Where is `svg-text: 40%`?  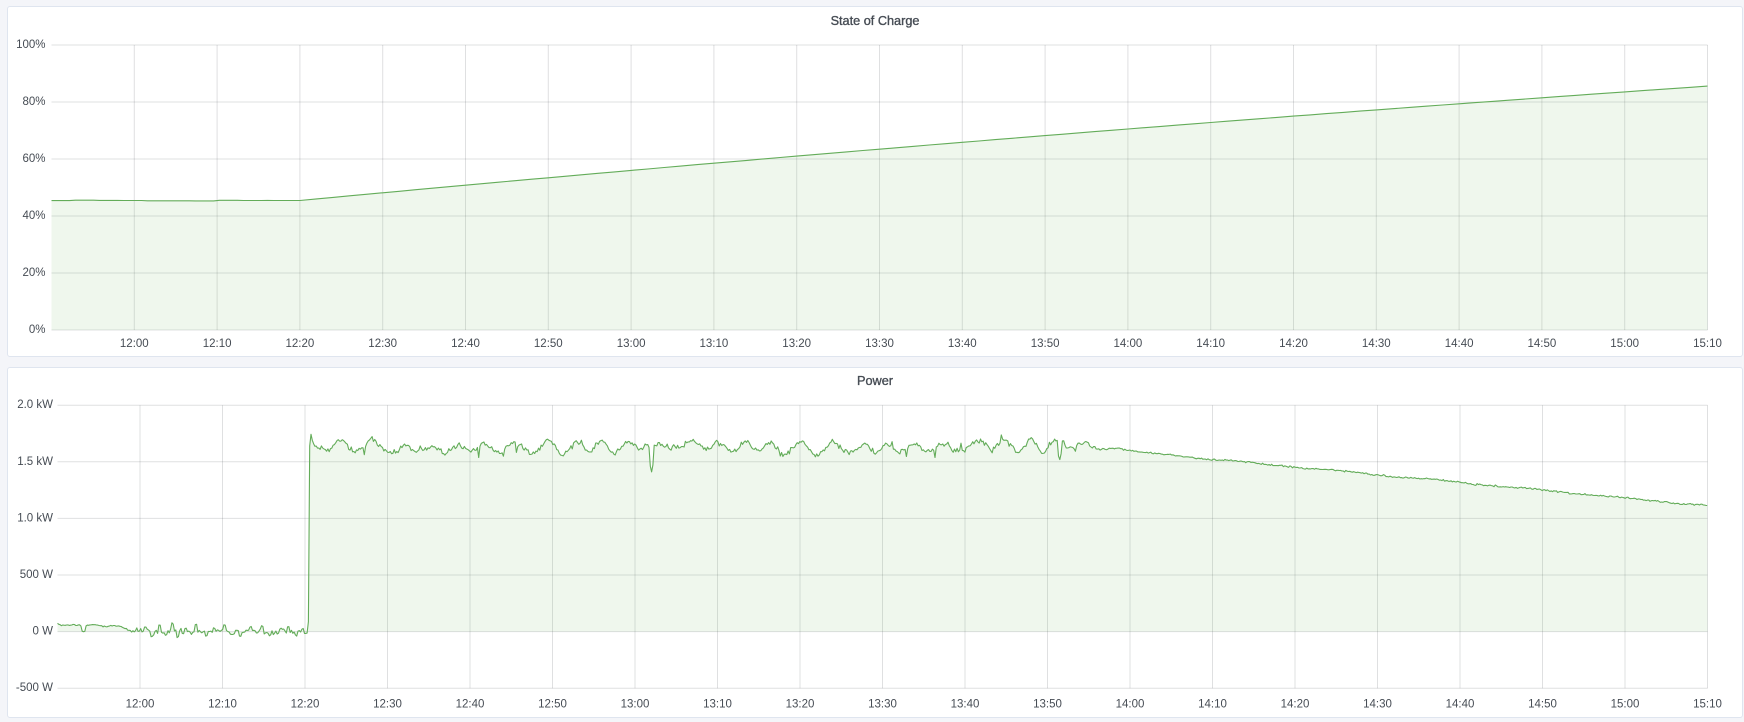
svg-text: 40% is located at coordinates (33, 216).